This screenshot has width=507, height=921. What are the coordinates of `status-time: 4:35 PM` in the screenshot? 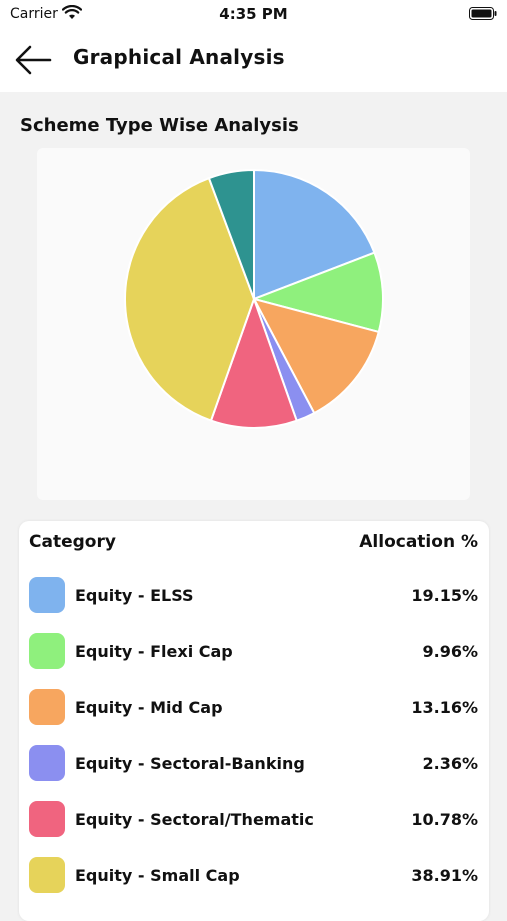 It's located at (253, 14).